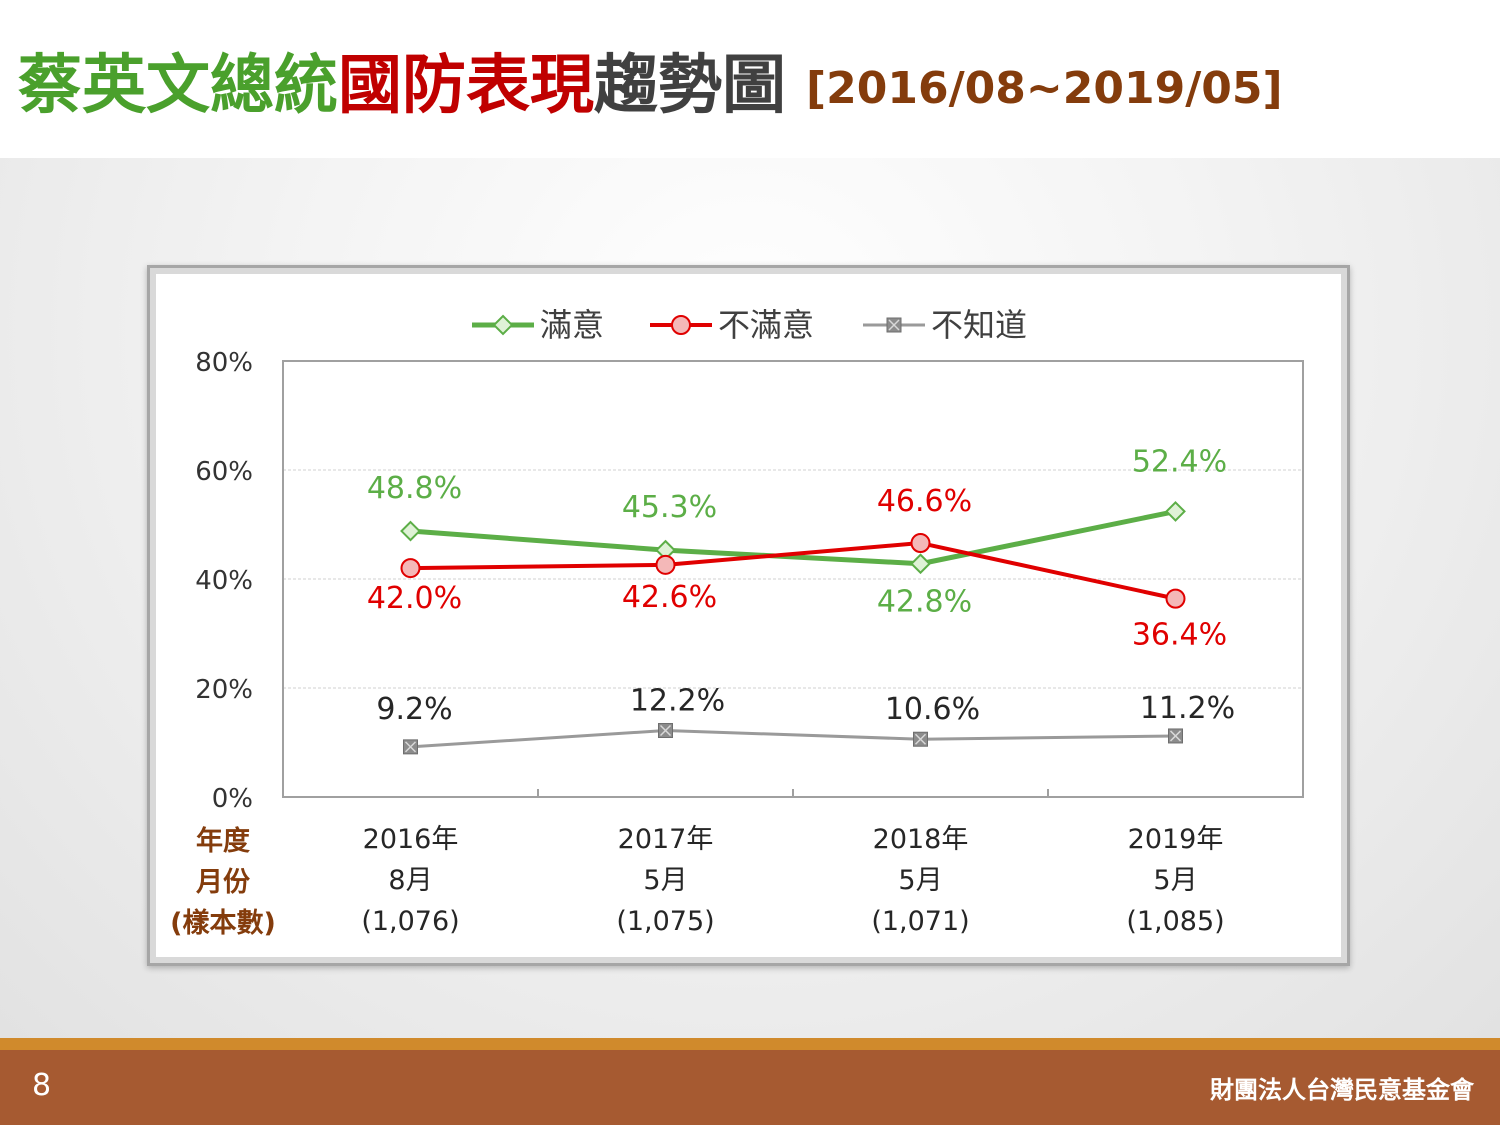 The image size is (1500, 1125). What do you see at coordinates (224, 363) in the screenshot?
I see `y-tick-label-4: 80%` at bounding box center [224, 363].